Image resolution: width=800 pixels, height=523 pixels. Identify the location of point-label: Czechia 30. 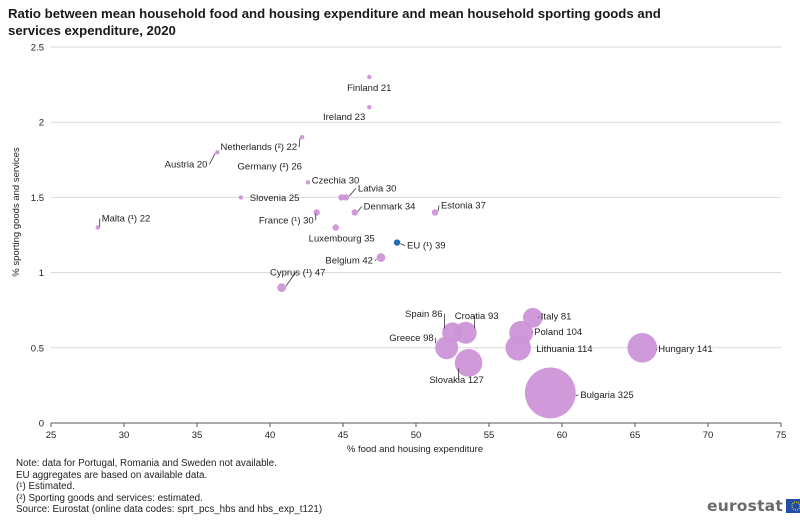
(336, 180).